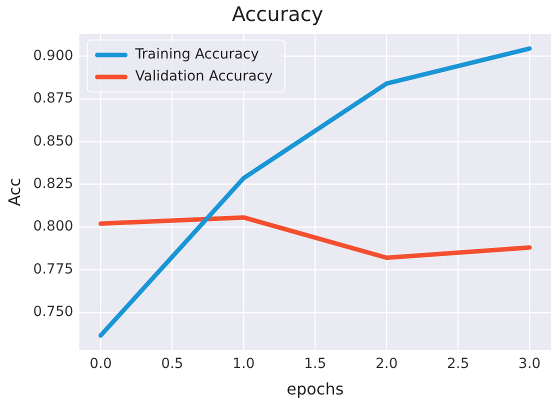  What do you see at coordinates (53, 98) in the screenshot?
I see `y-tick-label: 0.875` at bounding box center [53, 98].